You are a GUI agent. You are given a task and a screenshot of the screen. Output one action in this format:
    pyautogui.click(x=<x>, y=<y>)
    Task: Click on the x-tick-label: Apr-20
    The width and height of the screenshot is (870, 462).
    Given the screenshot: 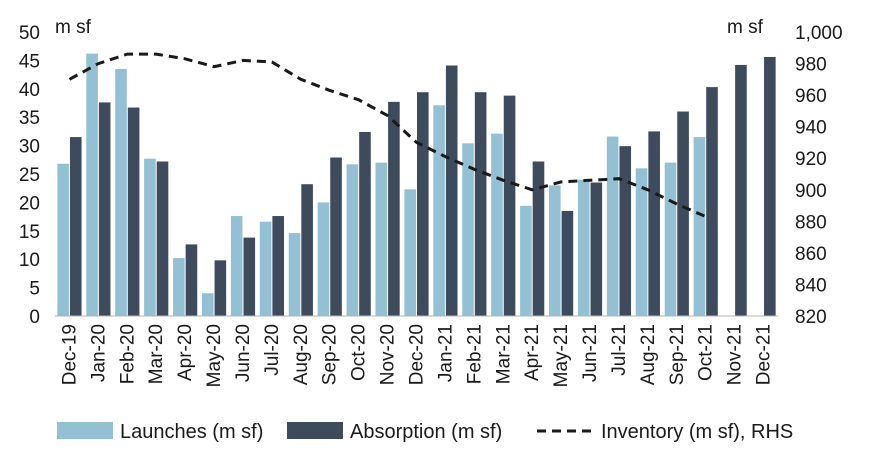 What is the action you would take?
    pyautogui.click(x=185, y=352)
    